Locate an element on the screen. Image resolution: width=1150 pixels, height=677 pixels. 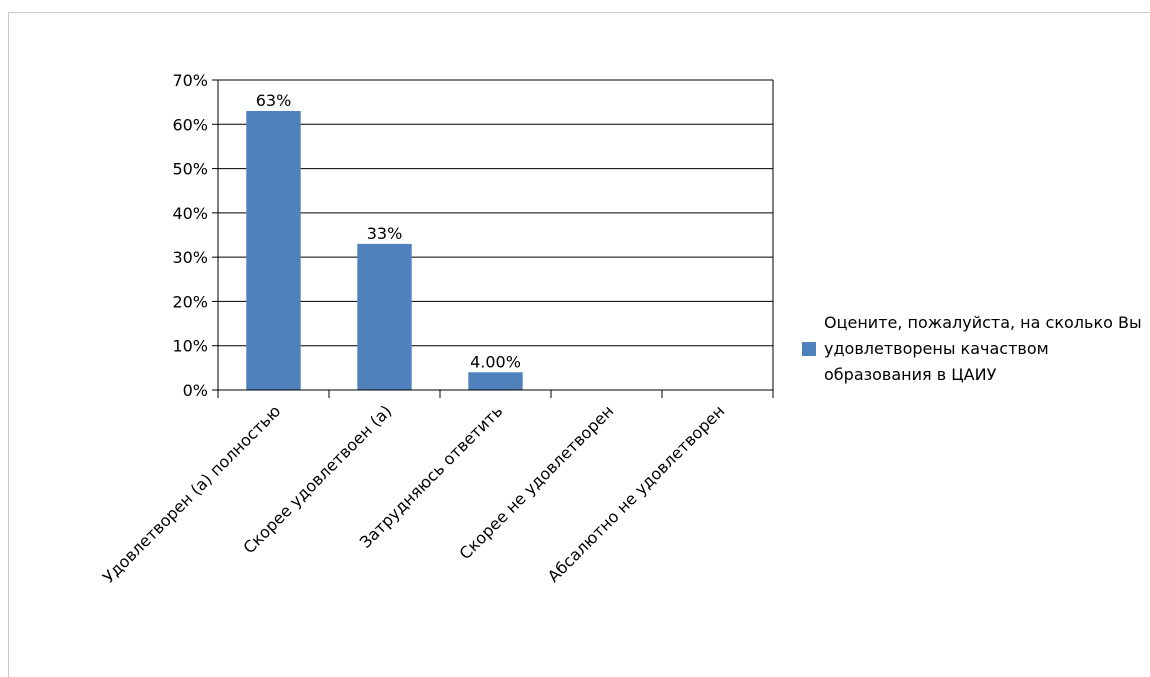
data-label: 63% is located at coordinates (274, 100).